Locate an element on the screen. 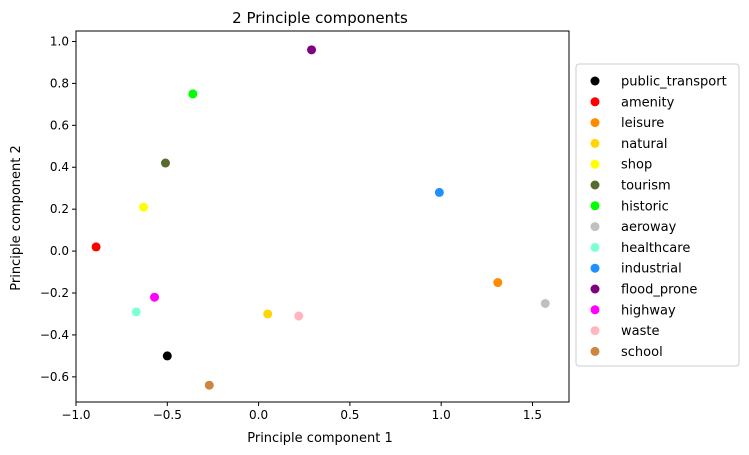  legend-marker-flood-prone is located at coordinates (595, 289).